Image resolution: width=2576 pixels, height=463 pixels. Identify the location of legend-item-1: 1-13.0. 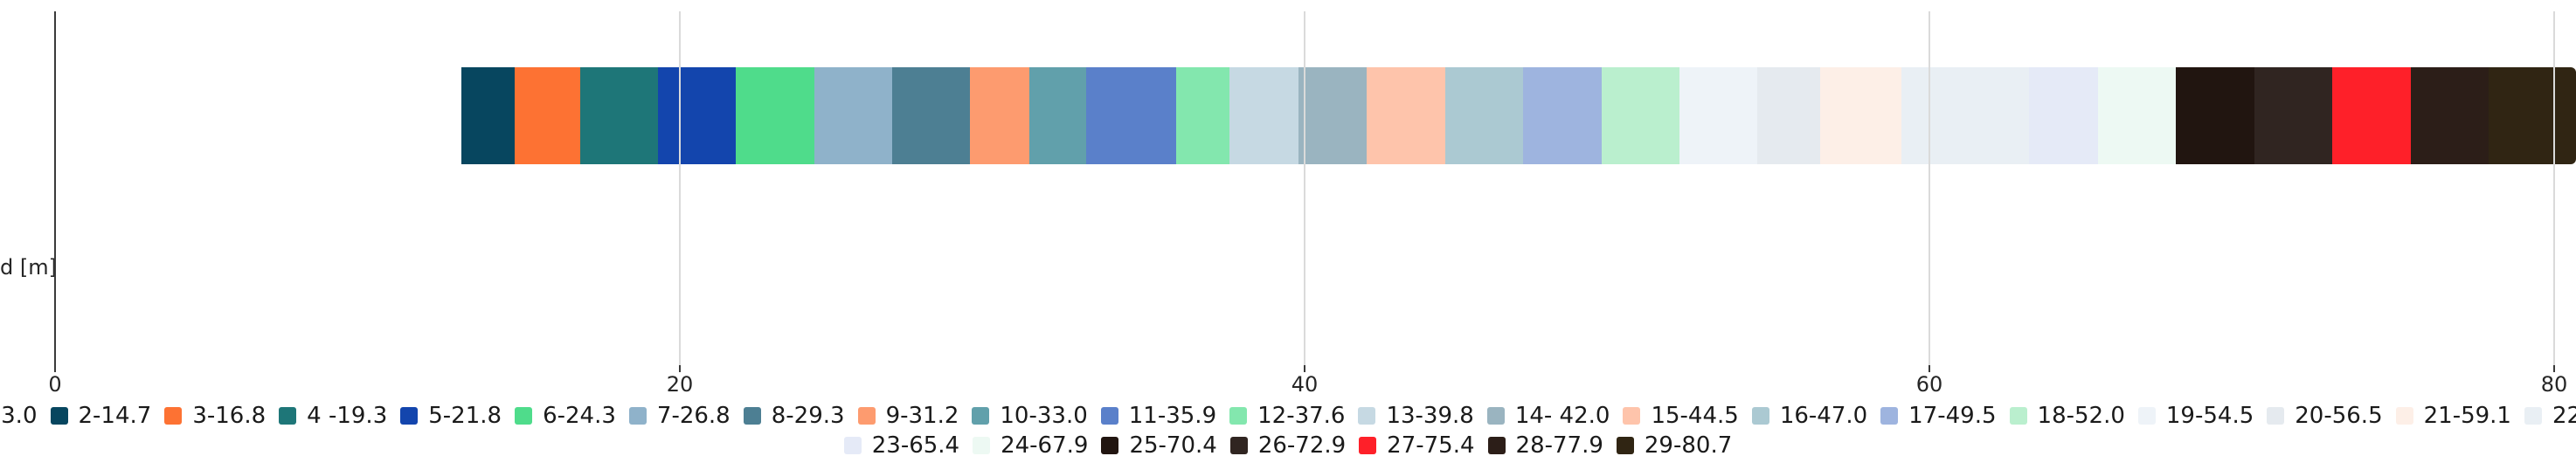
(19, 416).